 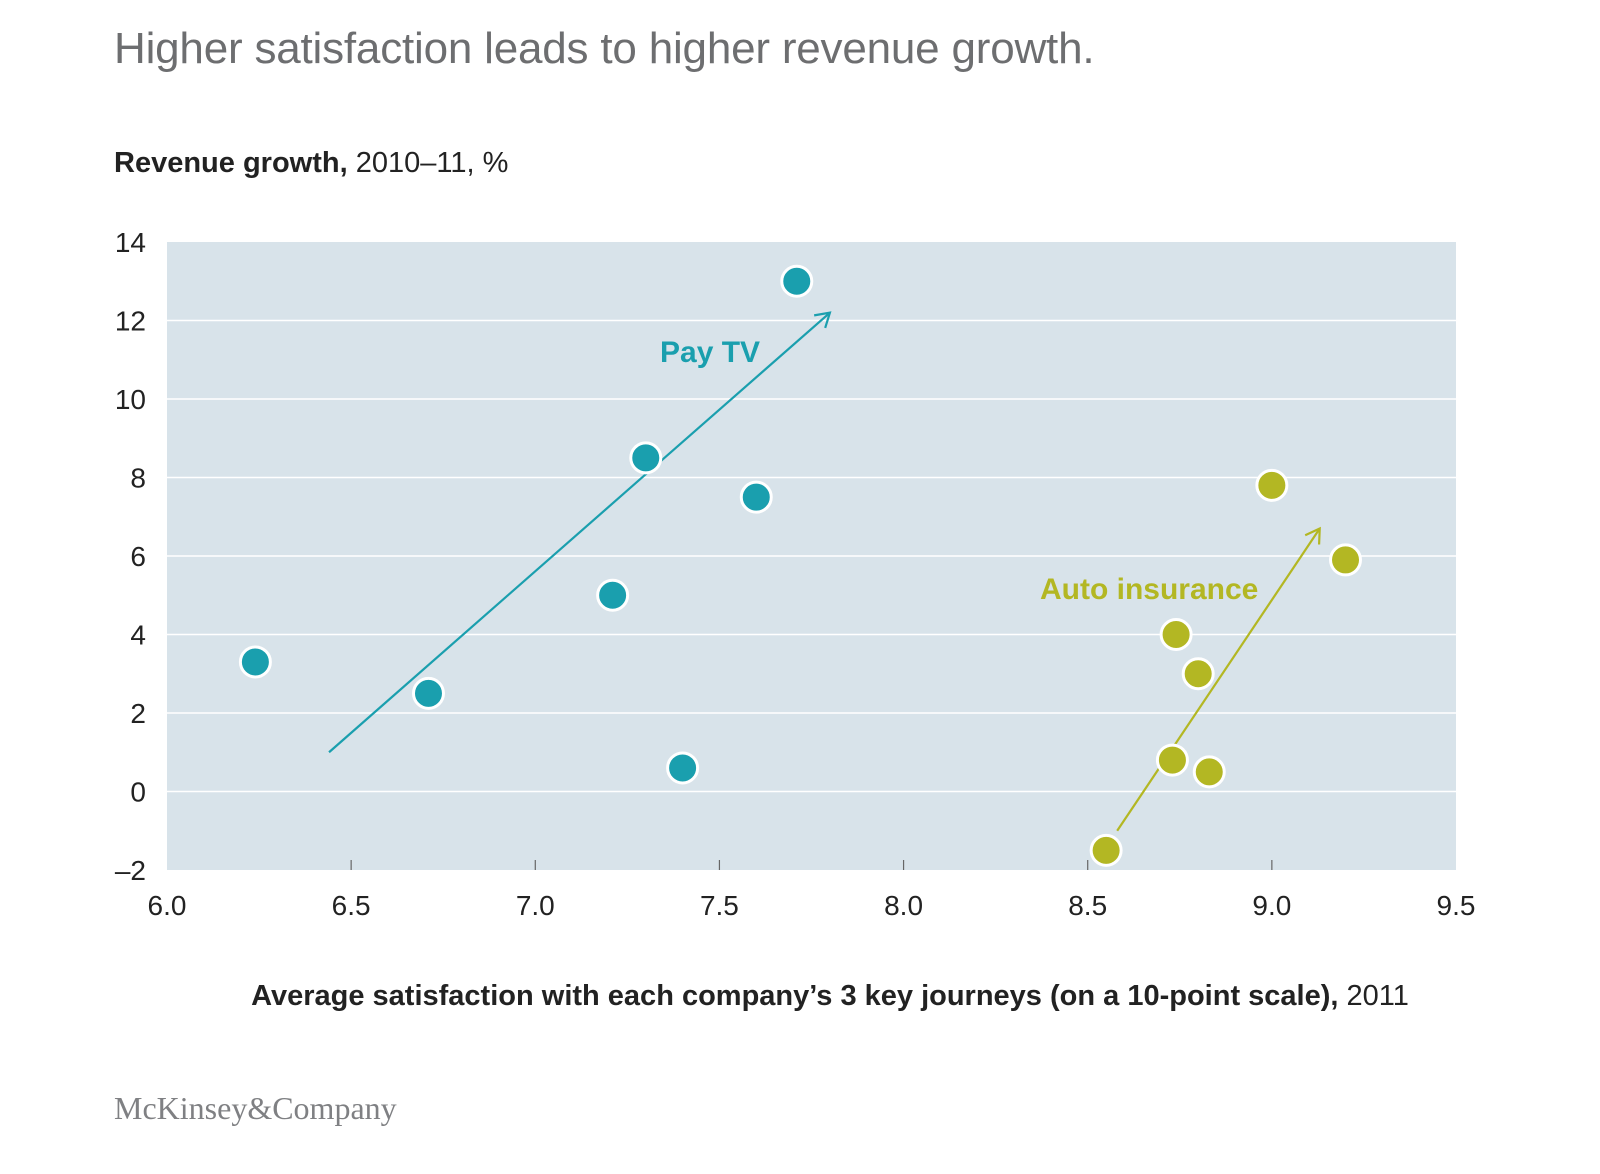 What do you see at coordinates (535, 905) in the screenshot?
I see `x-tick-label: 7.0` at bounding box center [535, 905].